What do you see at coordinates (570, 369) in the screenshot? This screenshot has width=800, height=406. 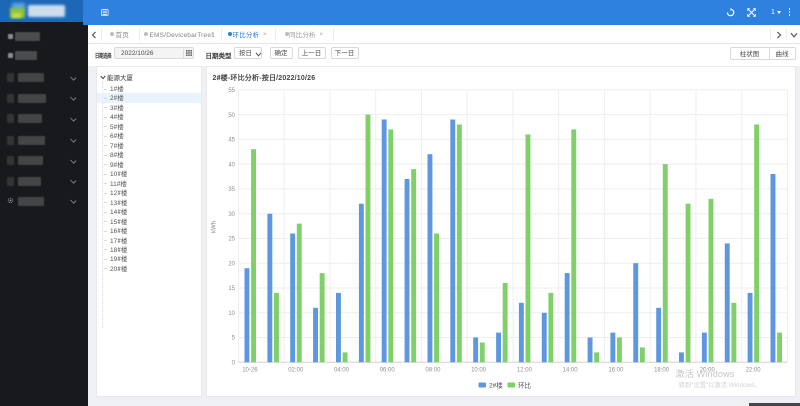 I see `svg-text: 14:00` at bounding box center [570, 369].